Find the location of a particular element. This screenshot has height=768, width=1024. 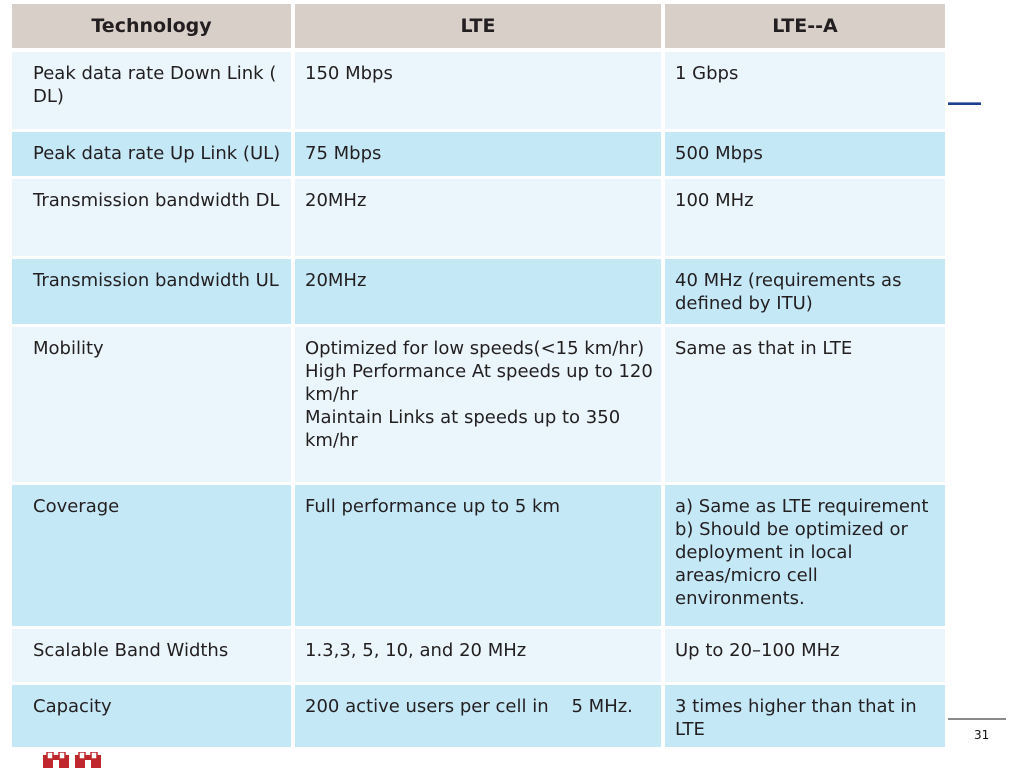

title-divider is located at coordinates (964, 103).